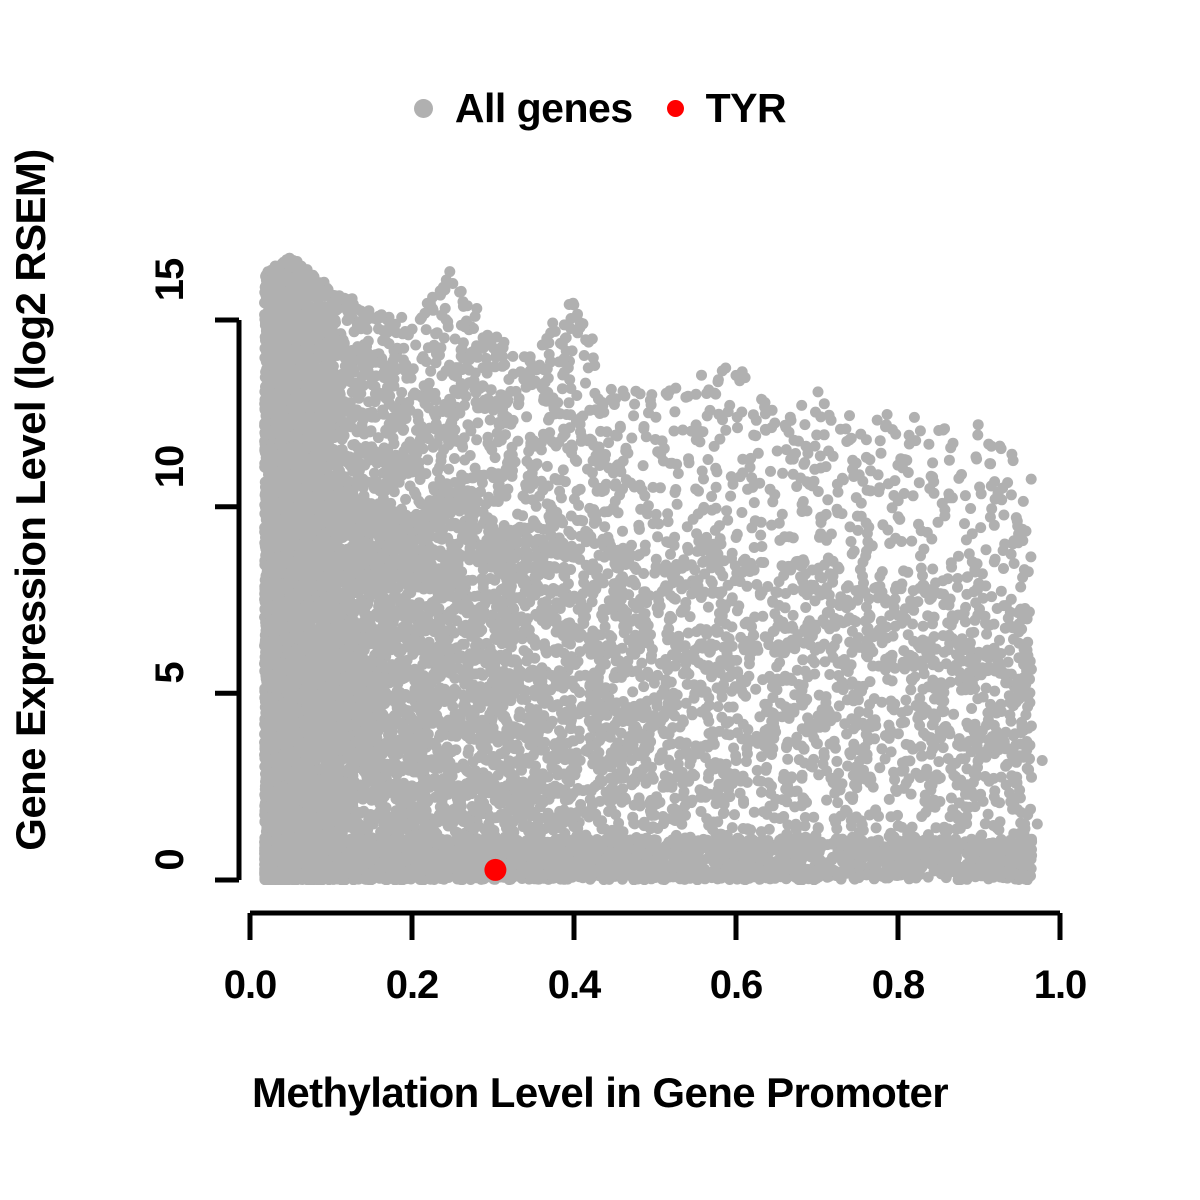  What do you see at coordinates (736, 985) in the screenshot?
I see `x-tick-label-3: 0.6` at bounding box center [736, 985].